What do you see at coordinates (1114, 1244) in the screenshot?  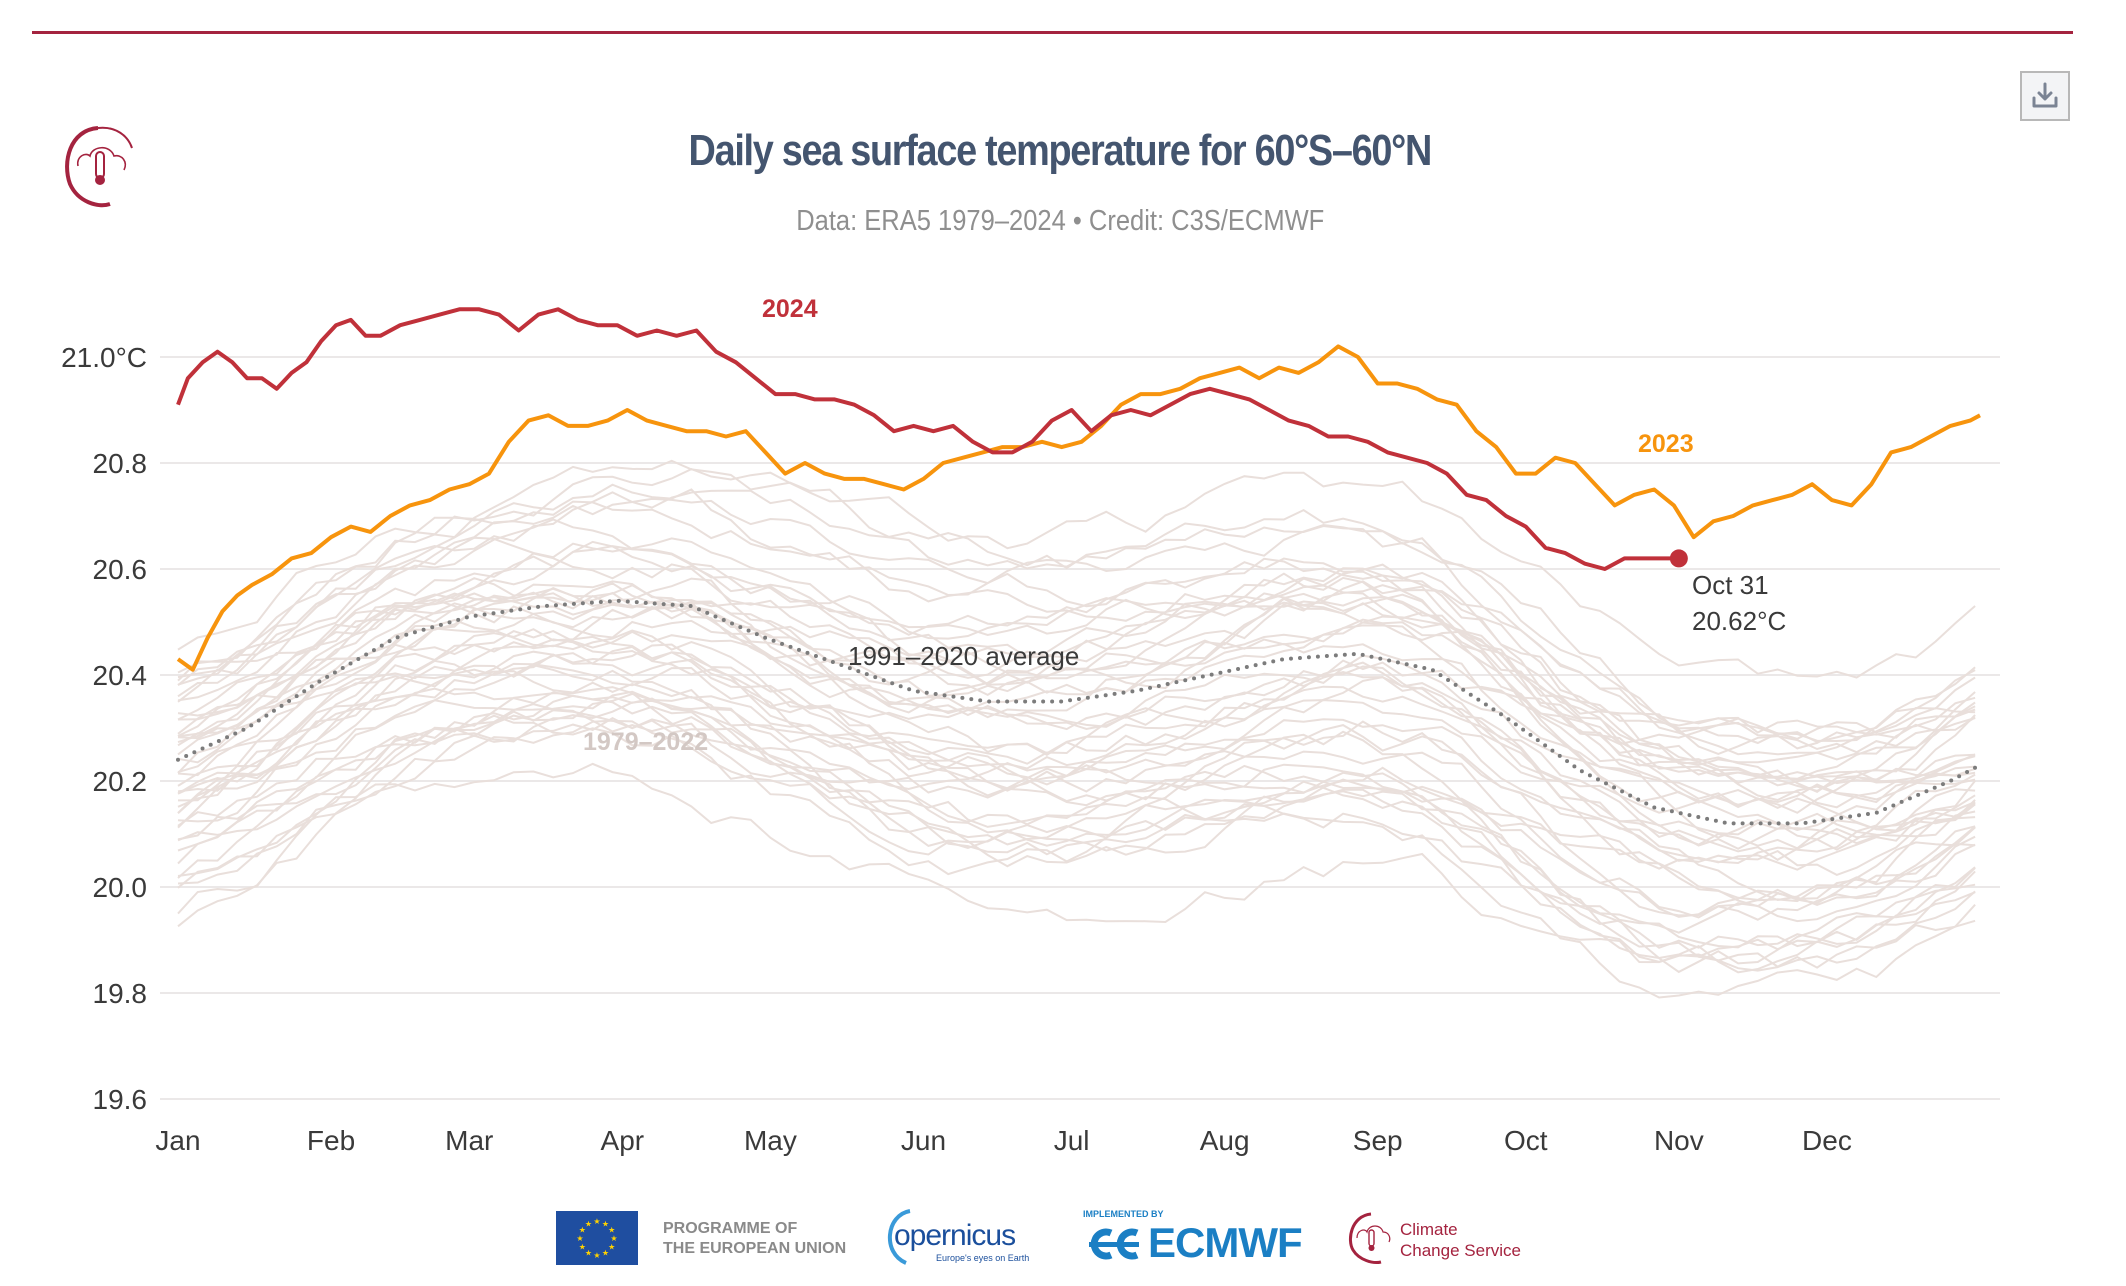 I see `ecmwf-mark-icon` at bounding box center [1114, 1244].